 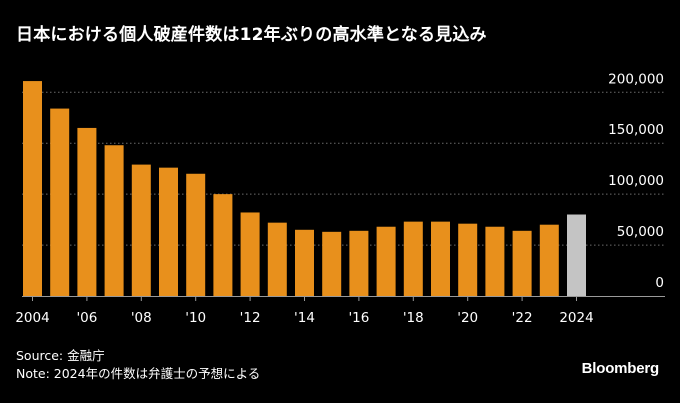 I want to click on x-tick-label: '18, so click(x=413, y=318).